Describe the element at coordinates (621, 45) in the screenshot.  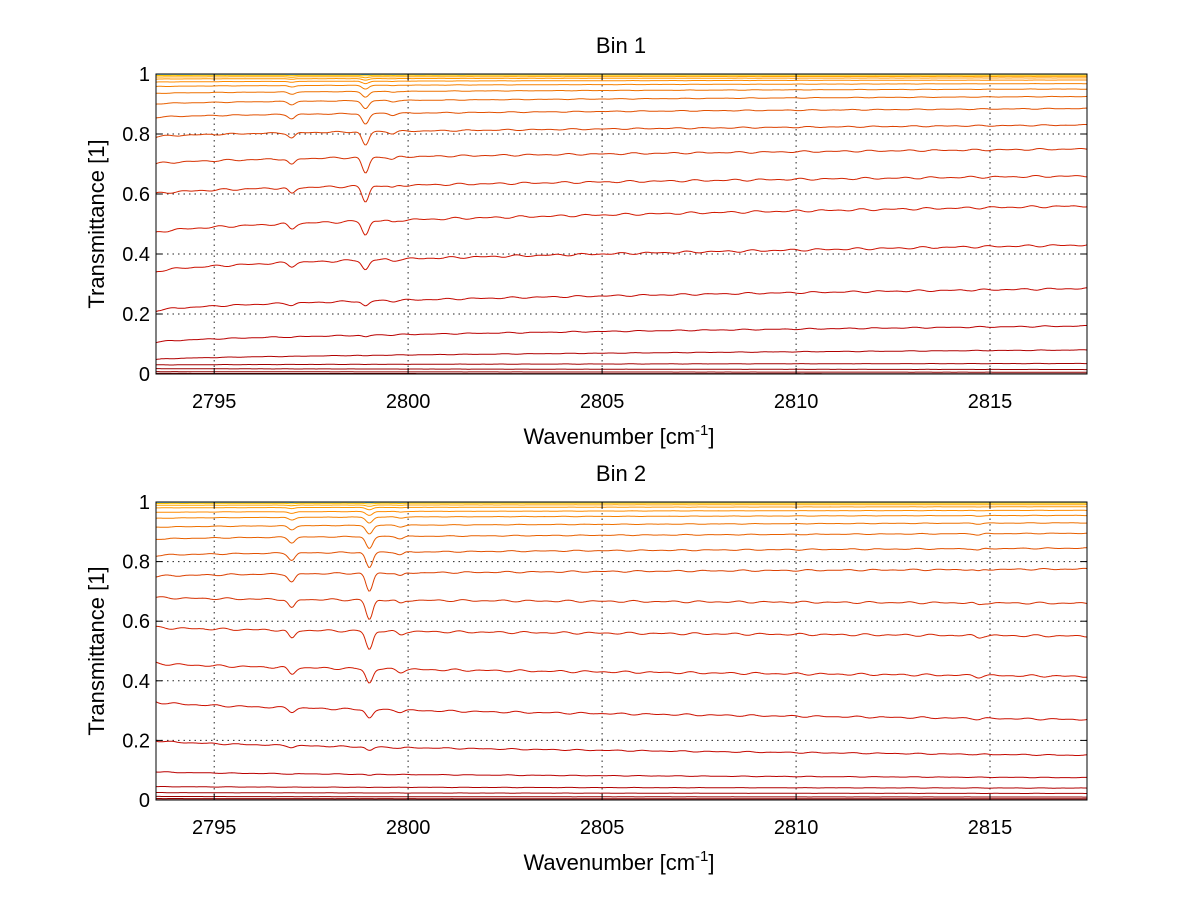
I see `chart-title: Bin 1` at that location.